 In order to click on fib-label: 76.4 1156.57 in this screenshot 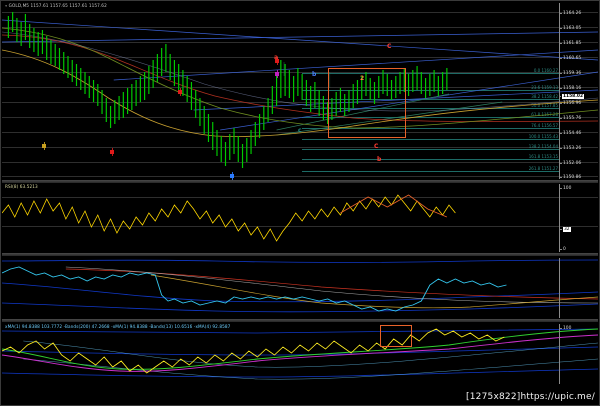, I will do `click(544, 125)`.